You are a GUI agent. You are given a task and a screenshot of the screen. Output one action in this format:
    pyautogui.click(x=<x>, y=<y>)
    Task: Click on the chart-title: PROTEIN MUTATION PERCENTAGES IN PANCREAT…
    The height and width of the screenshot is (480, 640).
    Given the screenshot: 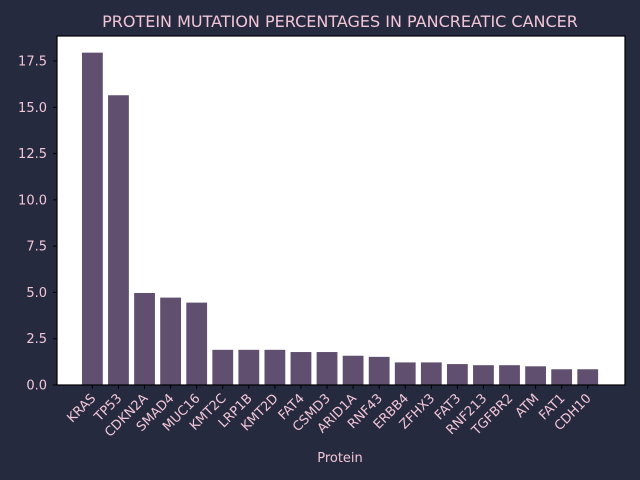 What is the action you would take?
    pyautogui.click(x=340, y=21)
    